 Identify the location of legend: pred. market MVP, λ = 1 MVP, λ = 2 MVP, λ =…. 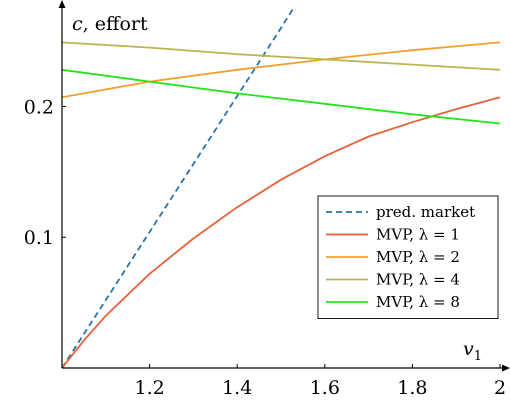
(408, 257).